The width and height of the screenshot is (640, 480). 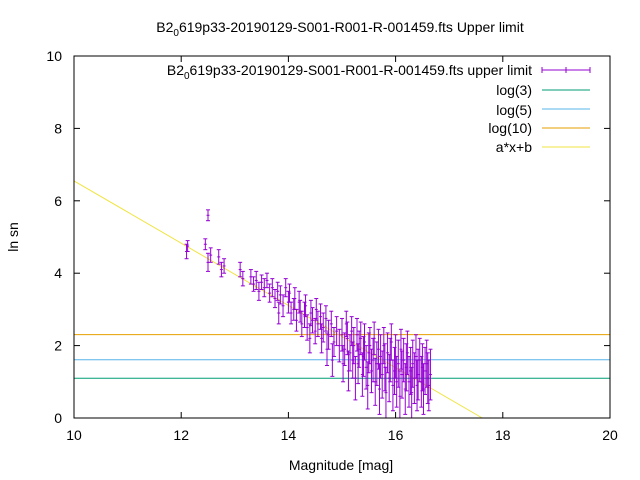 I want to click on legend-swatches, so click(x=566, y=107).